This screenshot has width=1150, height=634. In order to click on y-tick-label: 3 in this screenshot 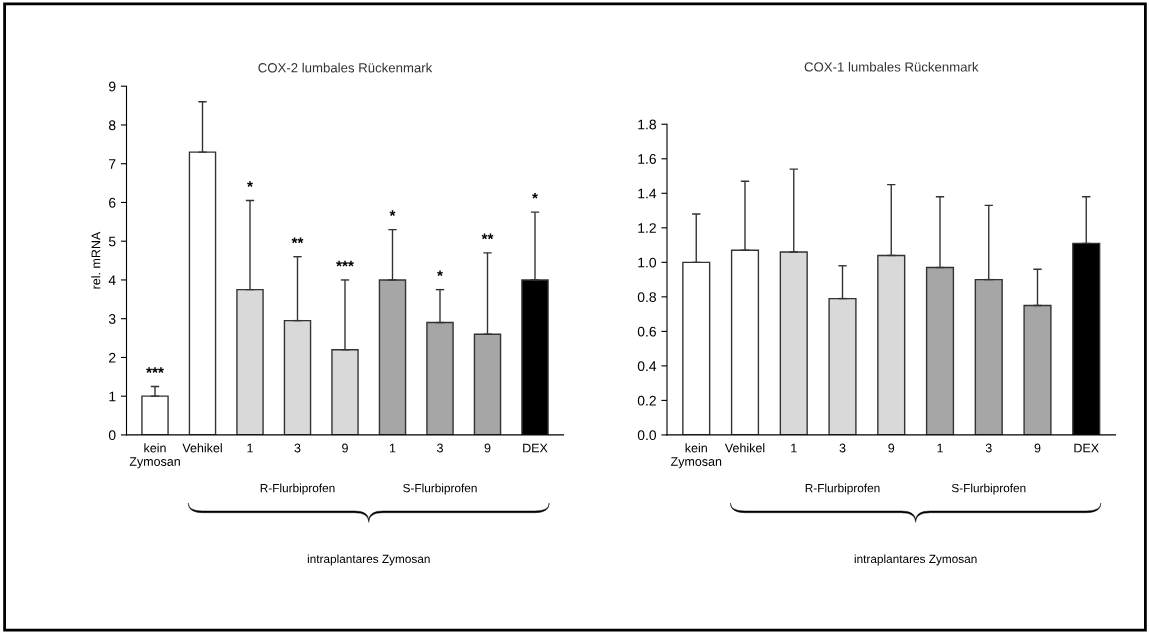, I will do `click(112, 319)`.